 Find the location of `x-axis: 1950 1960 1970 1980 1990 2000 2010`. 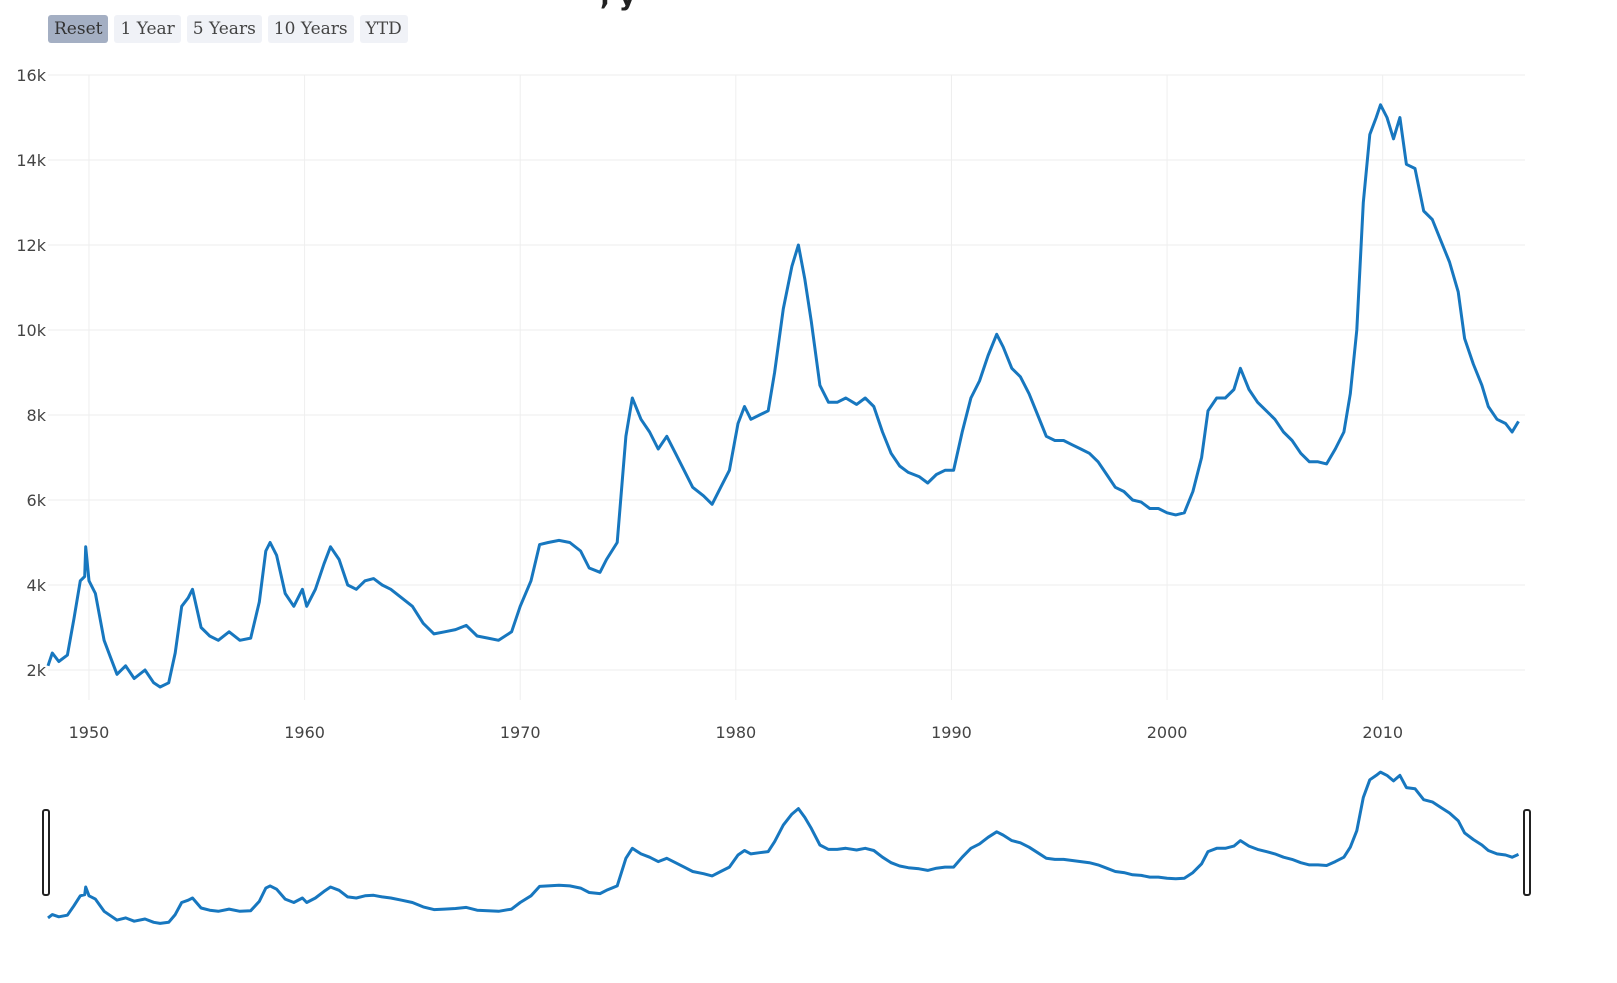

x-axis: 1950 1960 1970 1980 1990 2000 2010 is located at coordinates (736, 732).